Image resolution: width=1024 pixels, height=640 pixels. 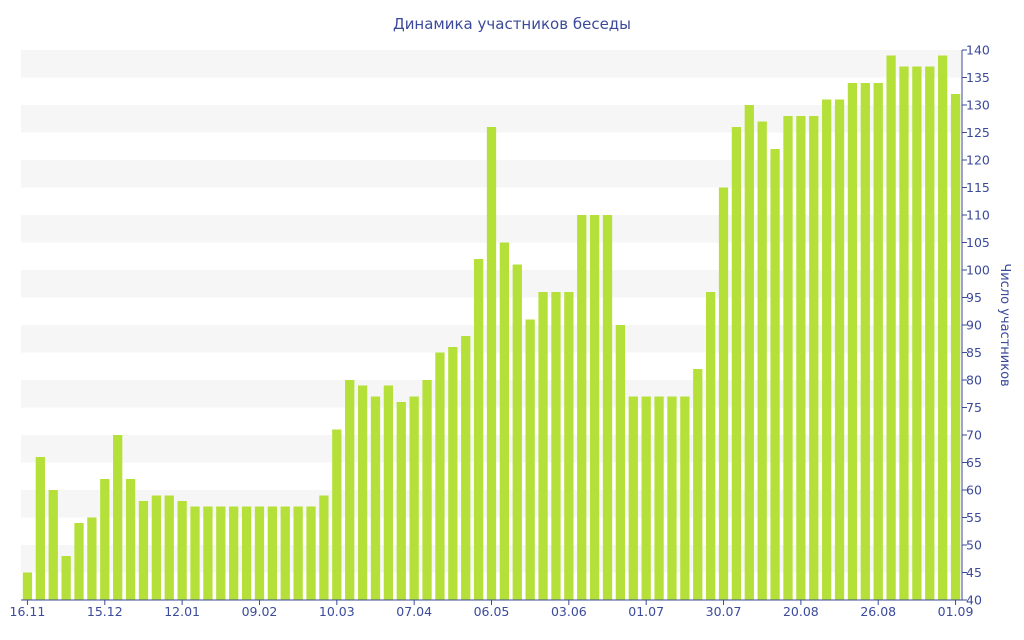 I want to click on x-tick-label: 09.02, so click(x=260, y=611).